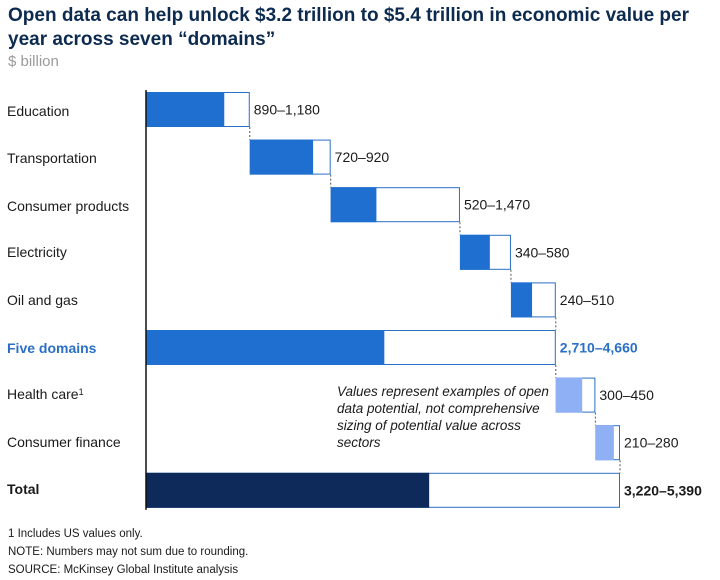  Describe the element at coordinates (287, 110) in the screenshot. I see `value-label-education: 890–1,180` at that location.